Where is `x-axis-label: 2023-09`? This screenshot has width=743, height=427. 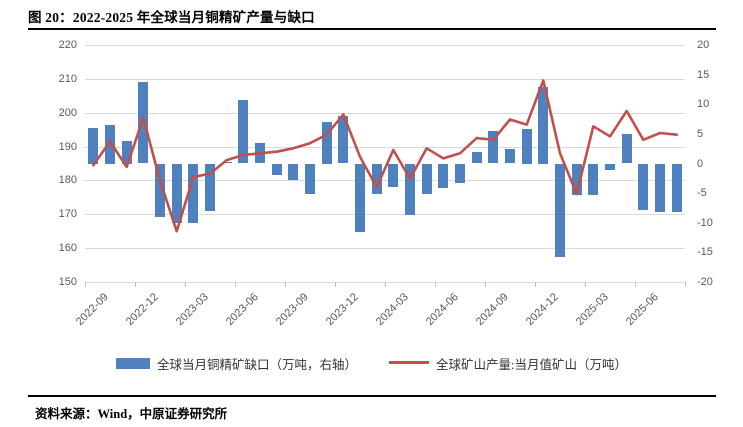
x-axis-label: 2023-09 is located at coordinates (292, 310).